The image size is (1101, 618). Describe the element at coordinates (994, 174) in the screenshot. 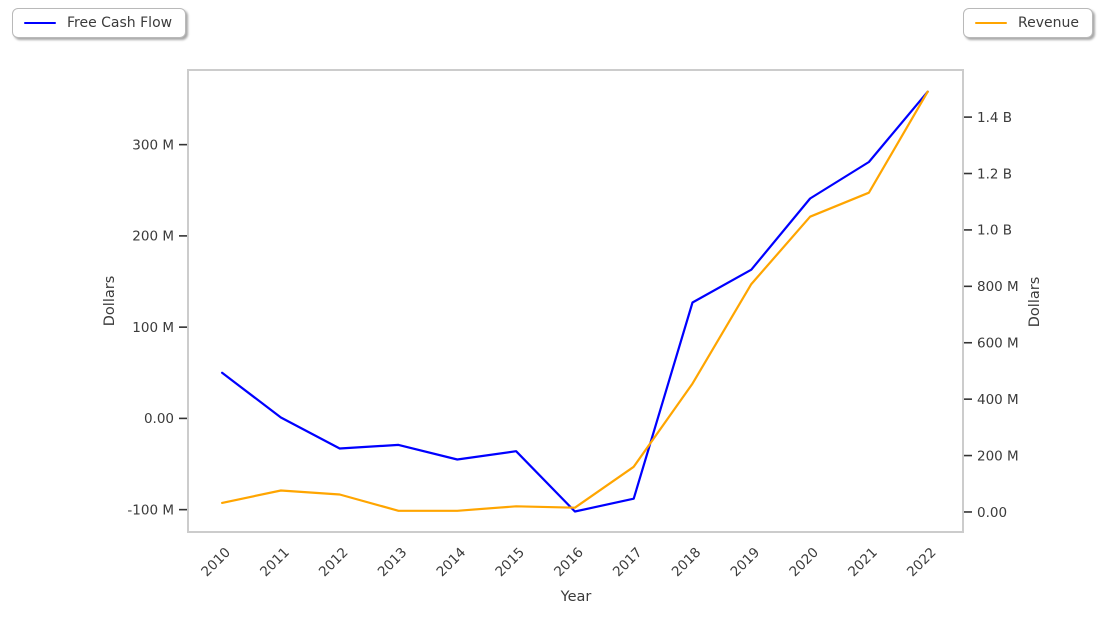

I see `y-tick-label-right: 1.2 B` at that location.